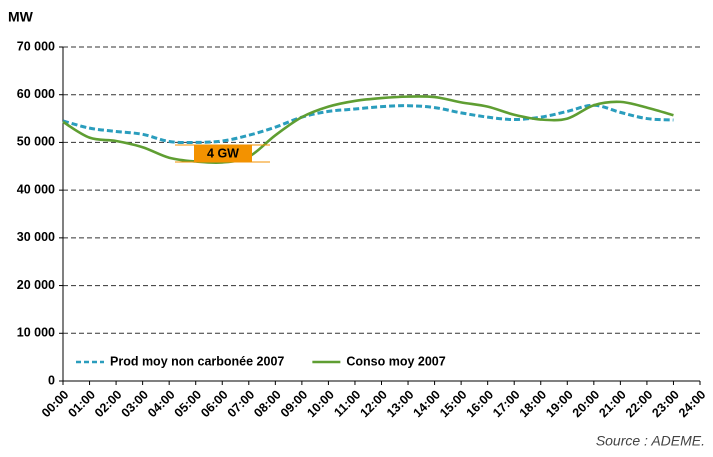 This screenshot has height=457, width=713. I want to click on x-tick-label: 06:00, so click(214, 404).